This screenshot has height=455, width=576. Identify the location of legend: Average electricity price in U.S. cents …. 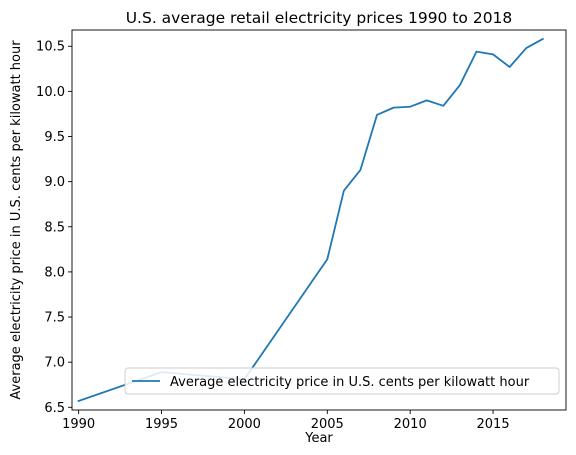
(342, 381).